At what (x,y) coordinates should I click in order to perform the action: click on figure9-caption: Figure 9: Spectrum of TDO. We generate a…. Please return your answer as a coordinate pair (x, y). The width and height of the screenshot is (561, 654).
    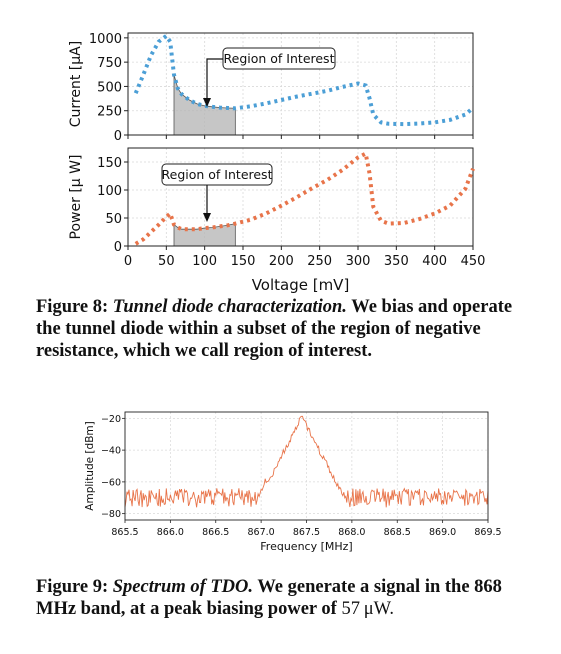
    Looking at the image, I should click on (286, 598).